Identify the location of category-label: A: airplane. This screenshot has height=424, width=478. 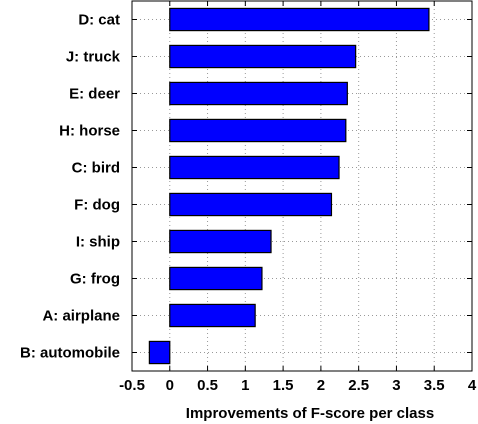
(81, 316).